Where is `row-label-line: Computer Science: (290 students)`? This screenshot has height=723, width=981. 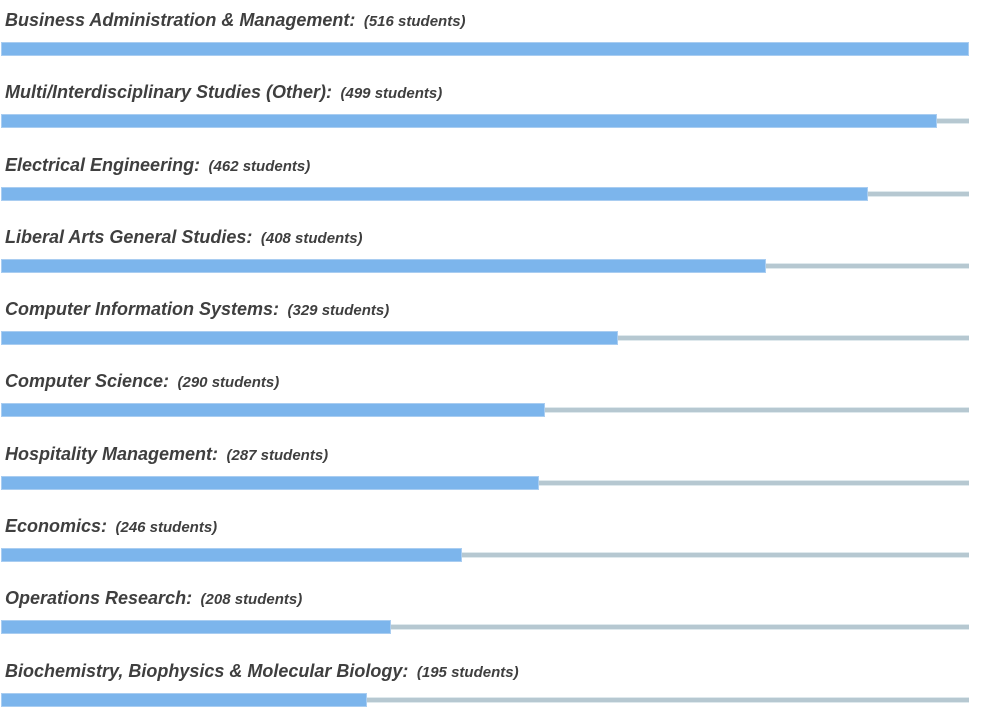 row-label-line: Computer Science: (290 students) is located at coordinates (490, 382).